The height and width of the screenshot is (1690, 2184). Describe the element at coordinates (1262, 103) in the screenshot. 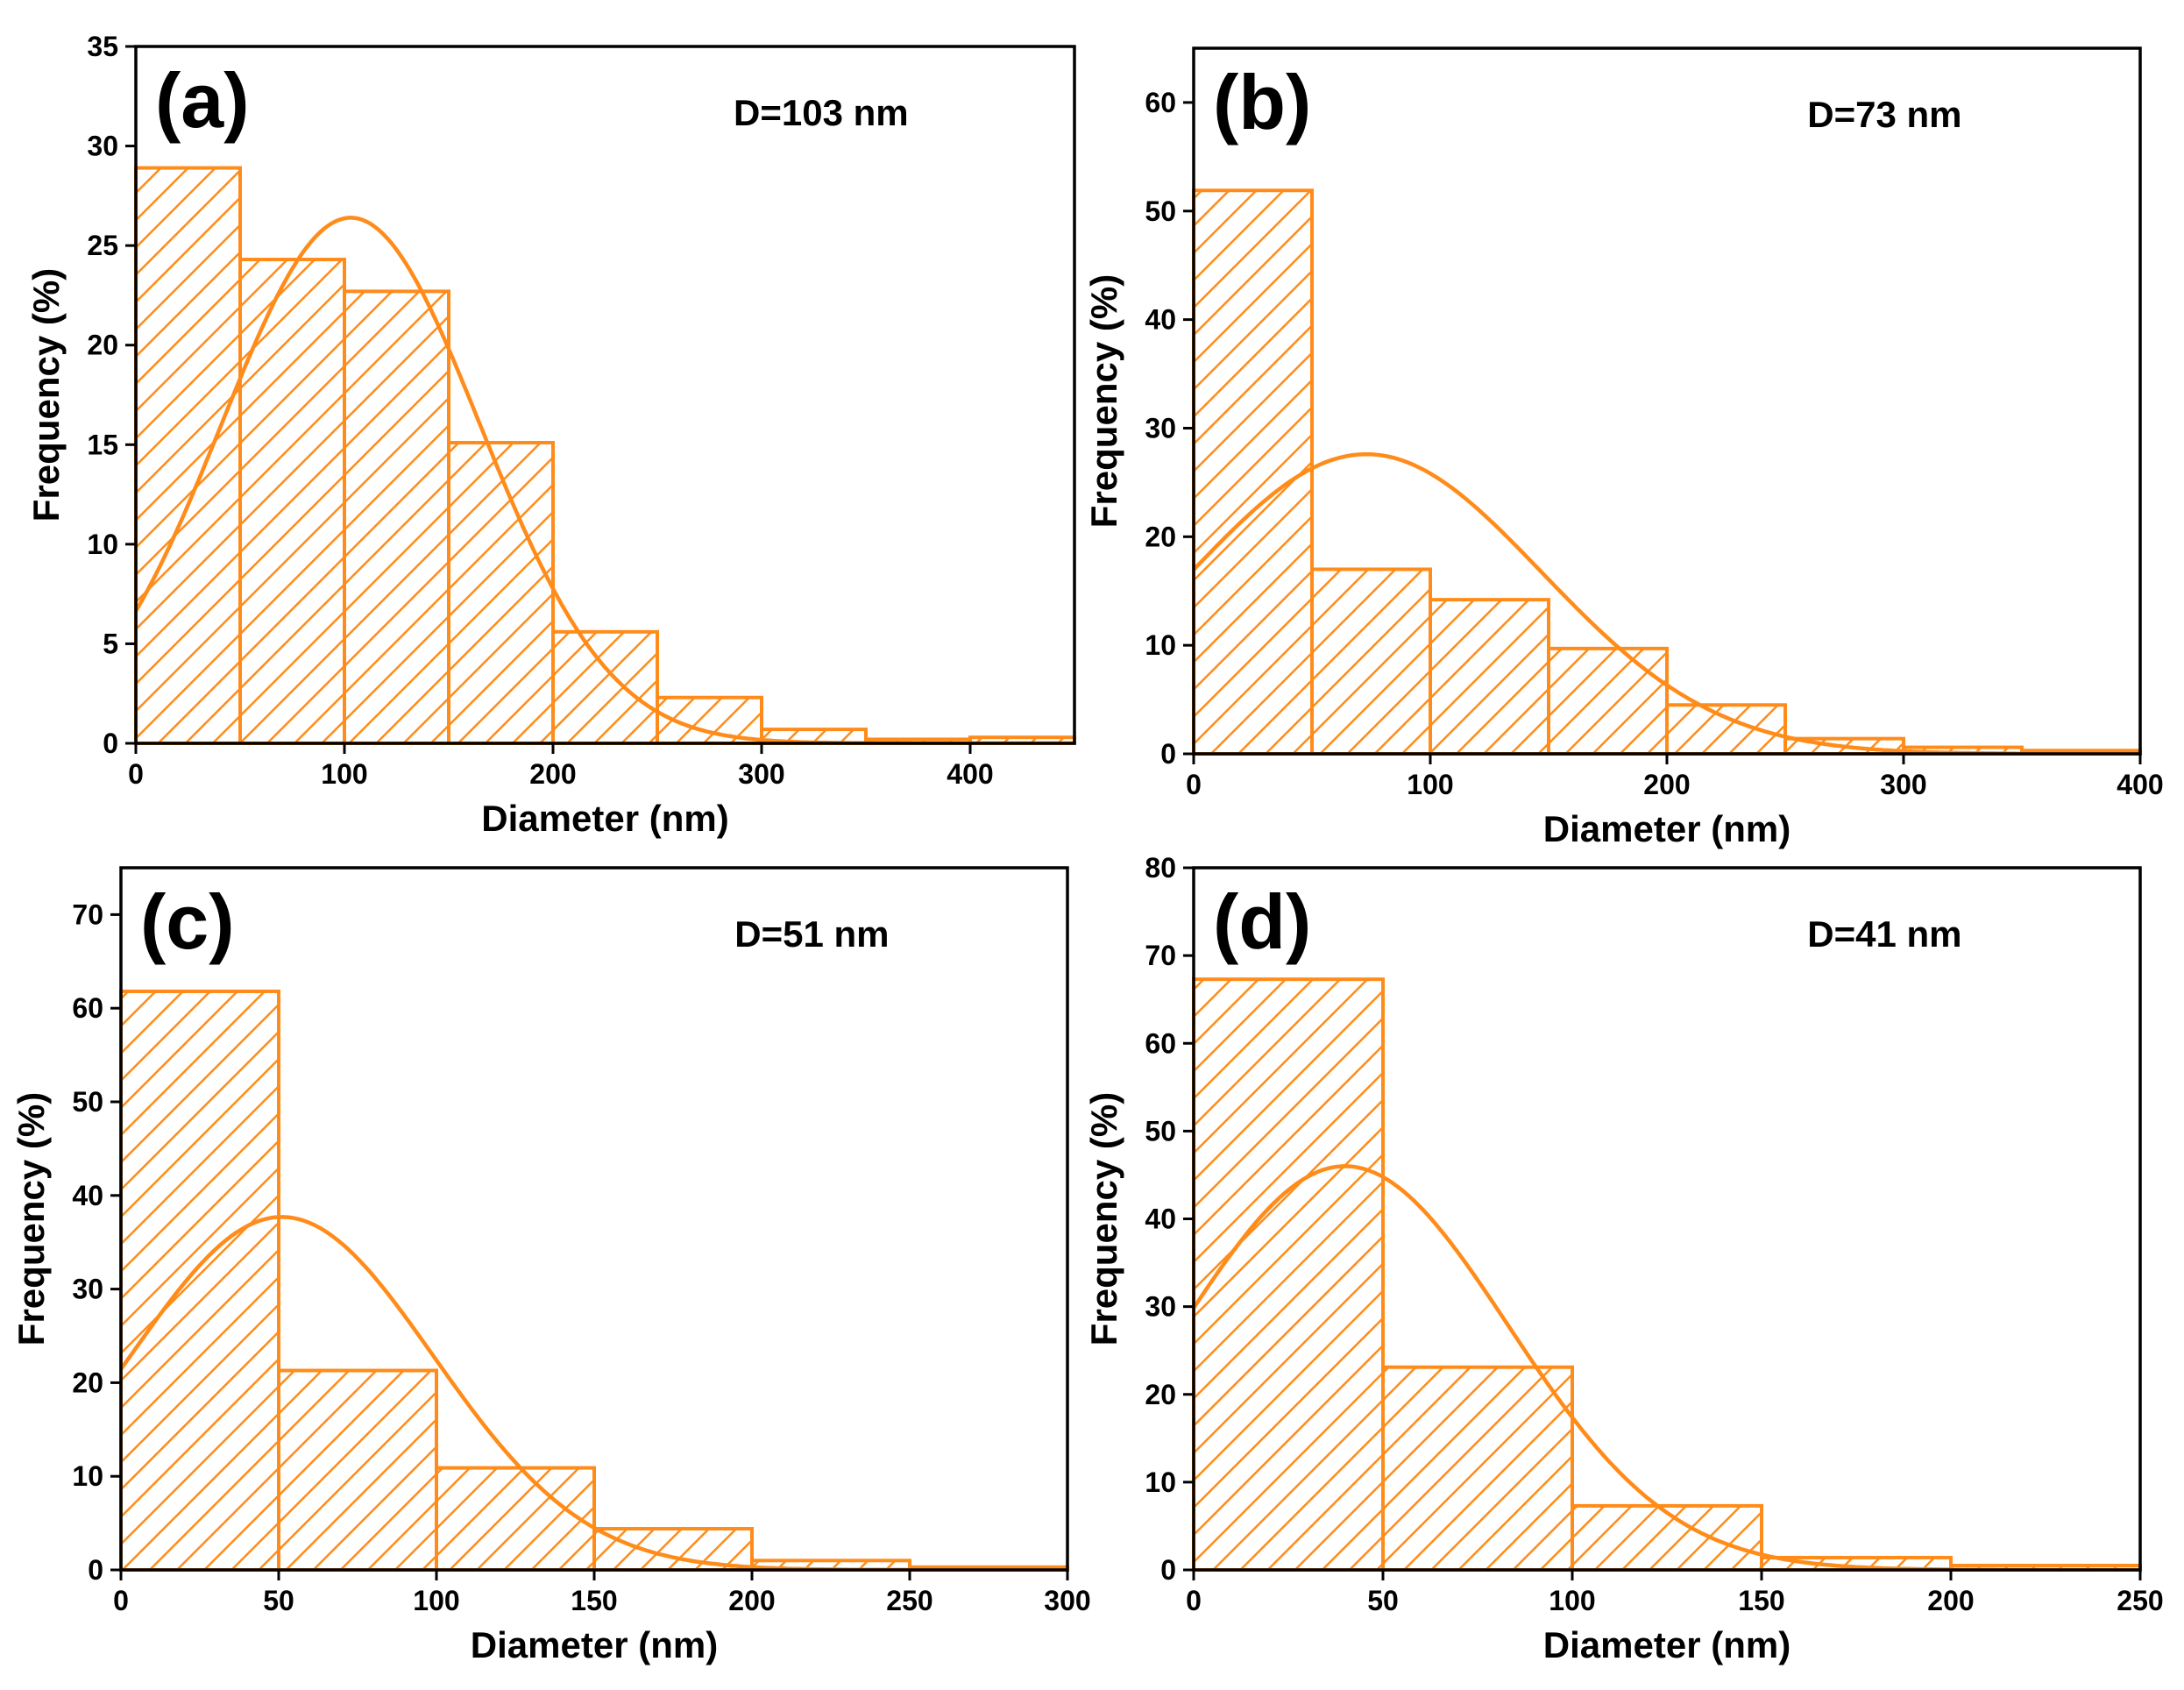

I see `panel-label: (b)` at that location.